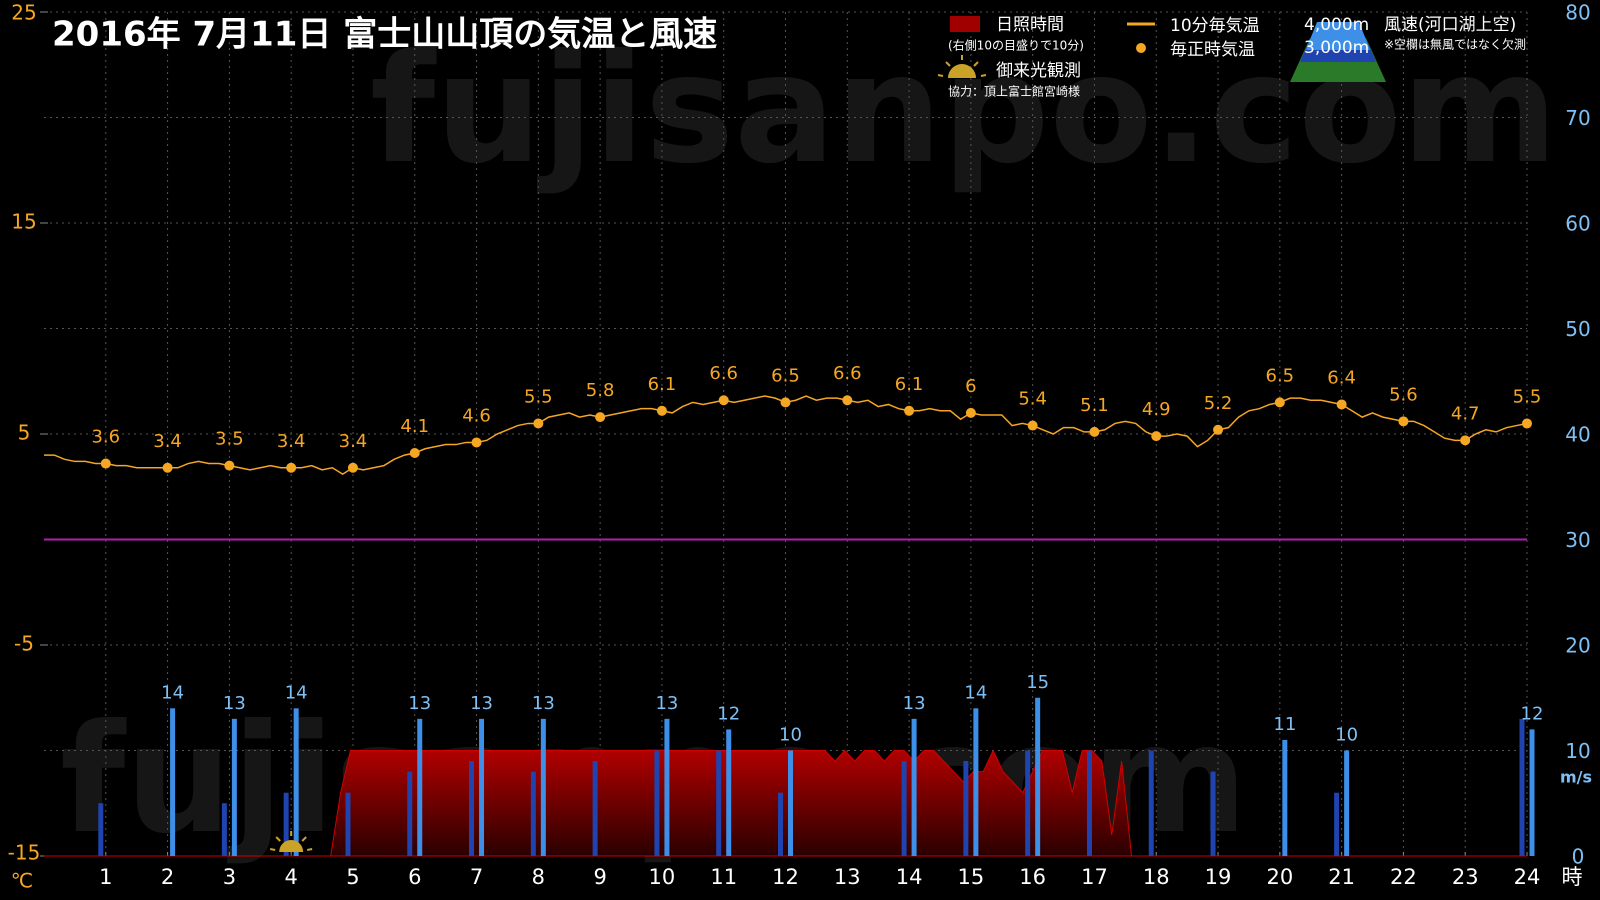 Image resolution: width=1600 pixels, height=900 pixels. What do you see at coordinates (1577, 224) in the screenshot?
I see `y2-tick-label: 60` at bounding box center [1577, 224].